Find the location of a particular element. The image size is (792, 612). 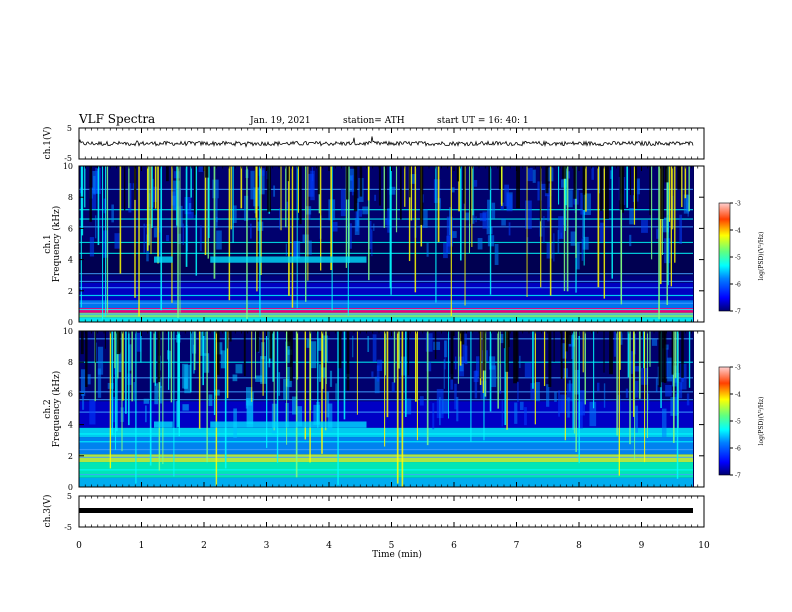

ch3-ytick-bottom: -5 is located at coordinates (68, 527).